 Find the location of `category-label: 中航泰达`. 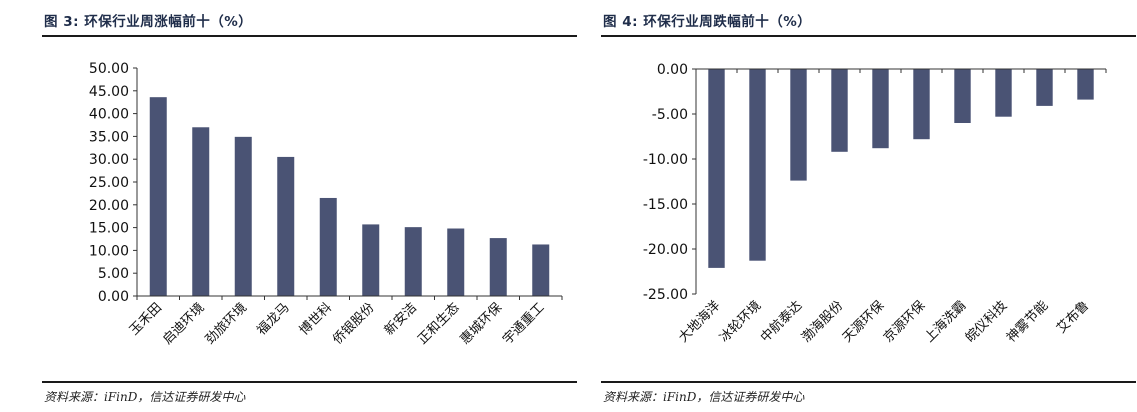

category-label: 中航泰达 is located at coordinates (781, 322).